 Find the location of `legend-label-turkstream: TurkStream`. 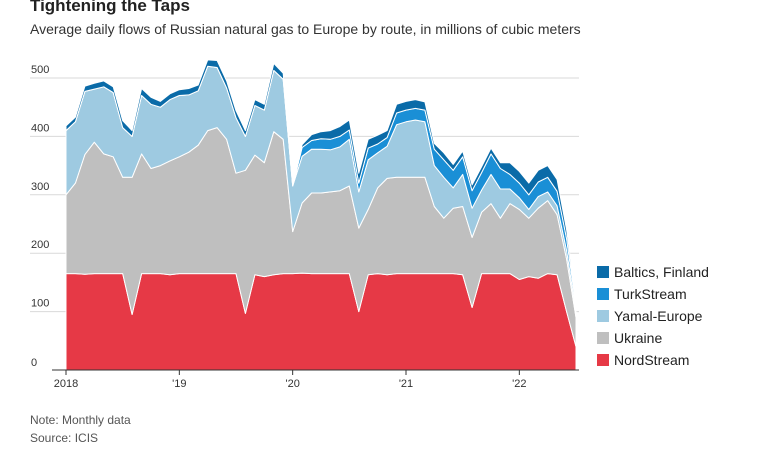

legend-label-turkstream: TurkStream is located at coordinates (650, 294).